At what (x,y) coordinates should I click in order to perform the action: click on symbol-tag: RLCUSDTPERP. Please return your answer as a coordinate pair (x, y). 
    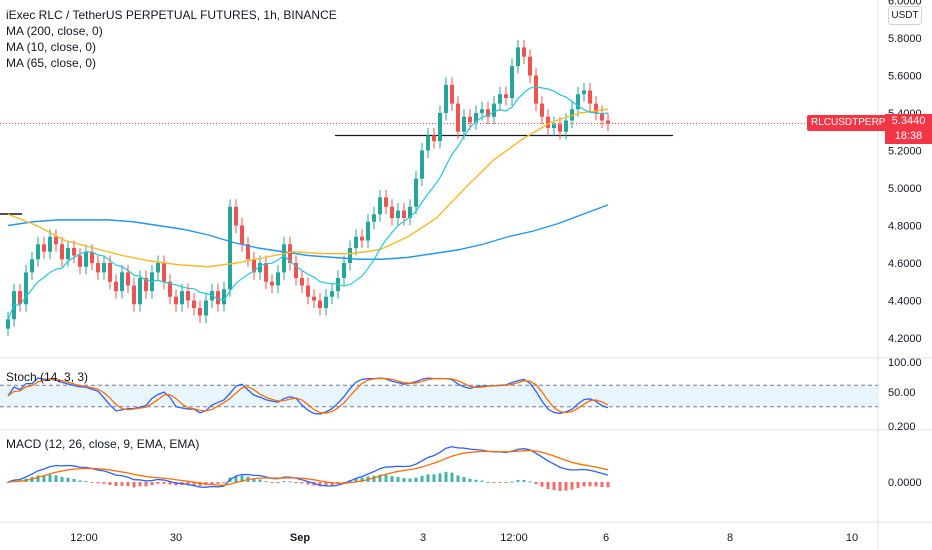
    Looking at the image, I should click on (848, 123).